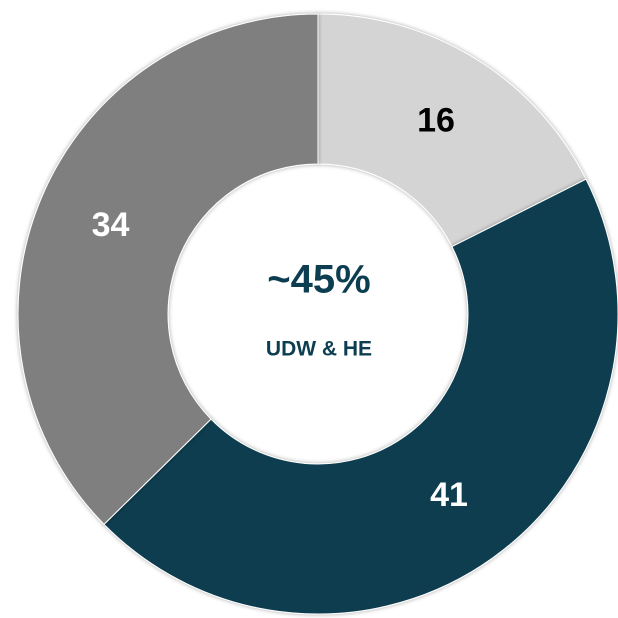  What do you see at coordinates (319, 349) in the screenshot?
I see `center-subtext: UDW & HE` at bounding box center [319, 349].